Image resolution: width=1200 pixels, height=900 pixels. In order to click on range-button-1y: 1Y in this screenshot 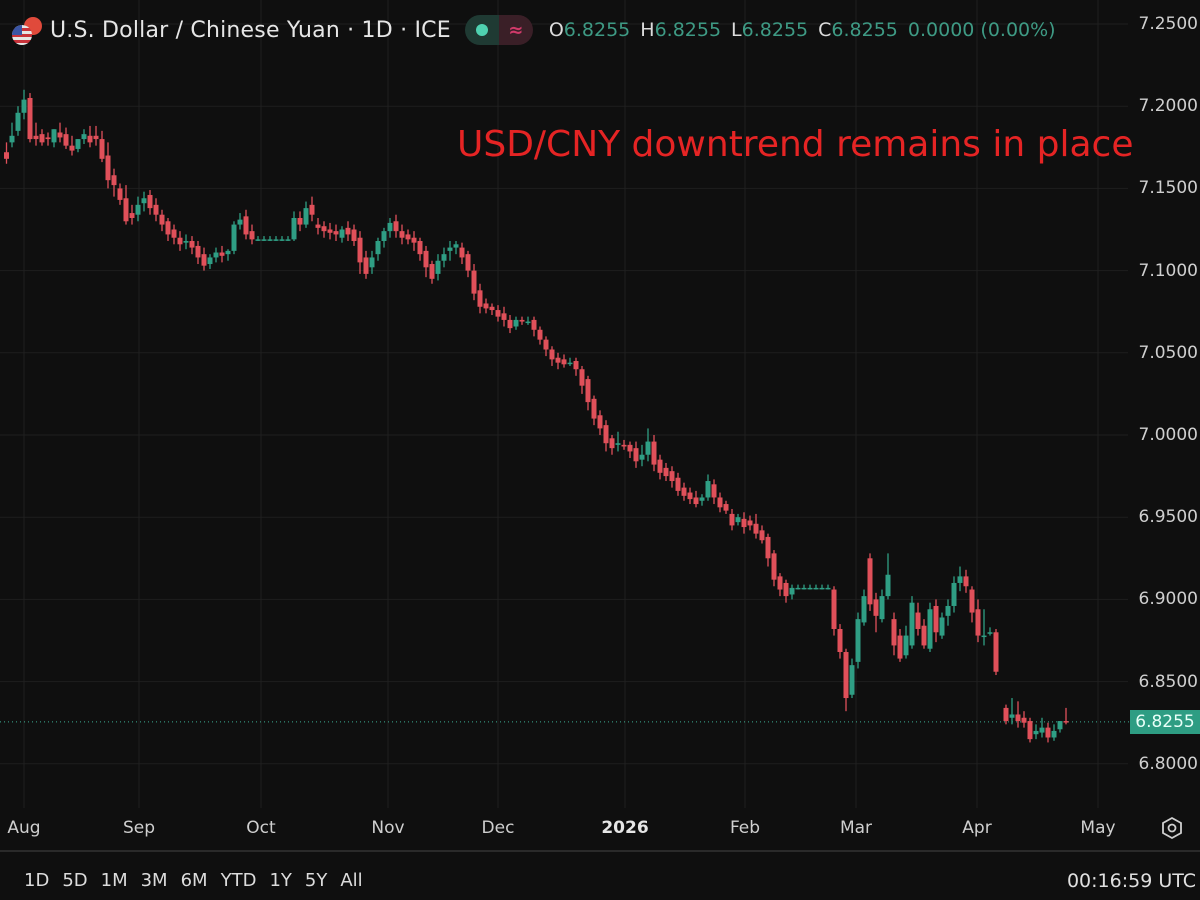, I will do `click(280, 880)`.